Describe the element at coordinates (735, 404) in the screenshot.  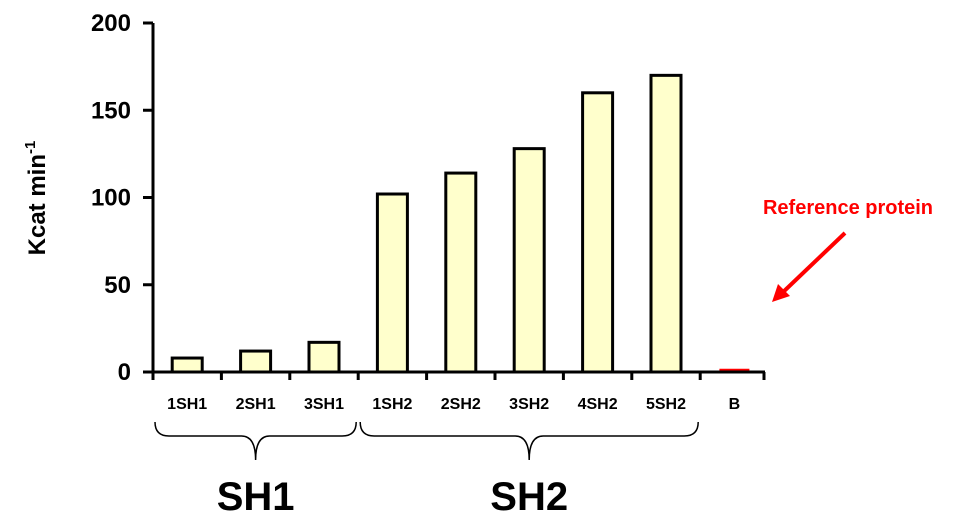
I see `x-tick-label: B` at that location.